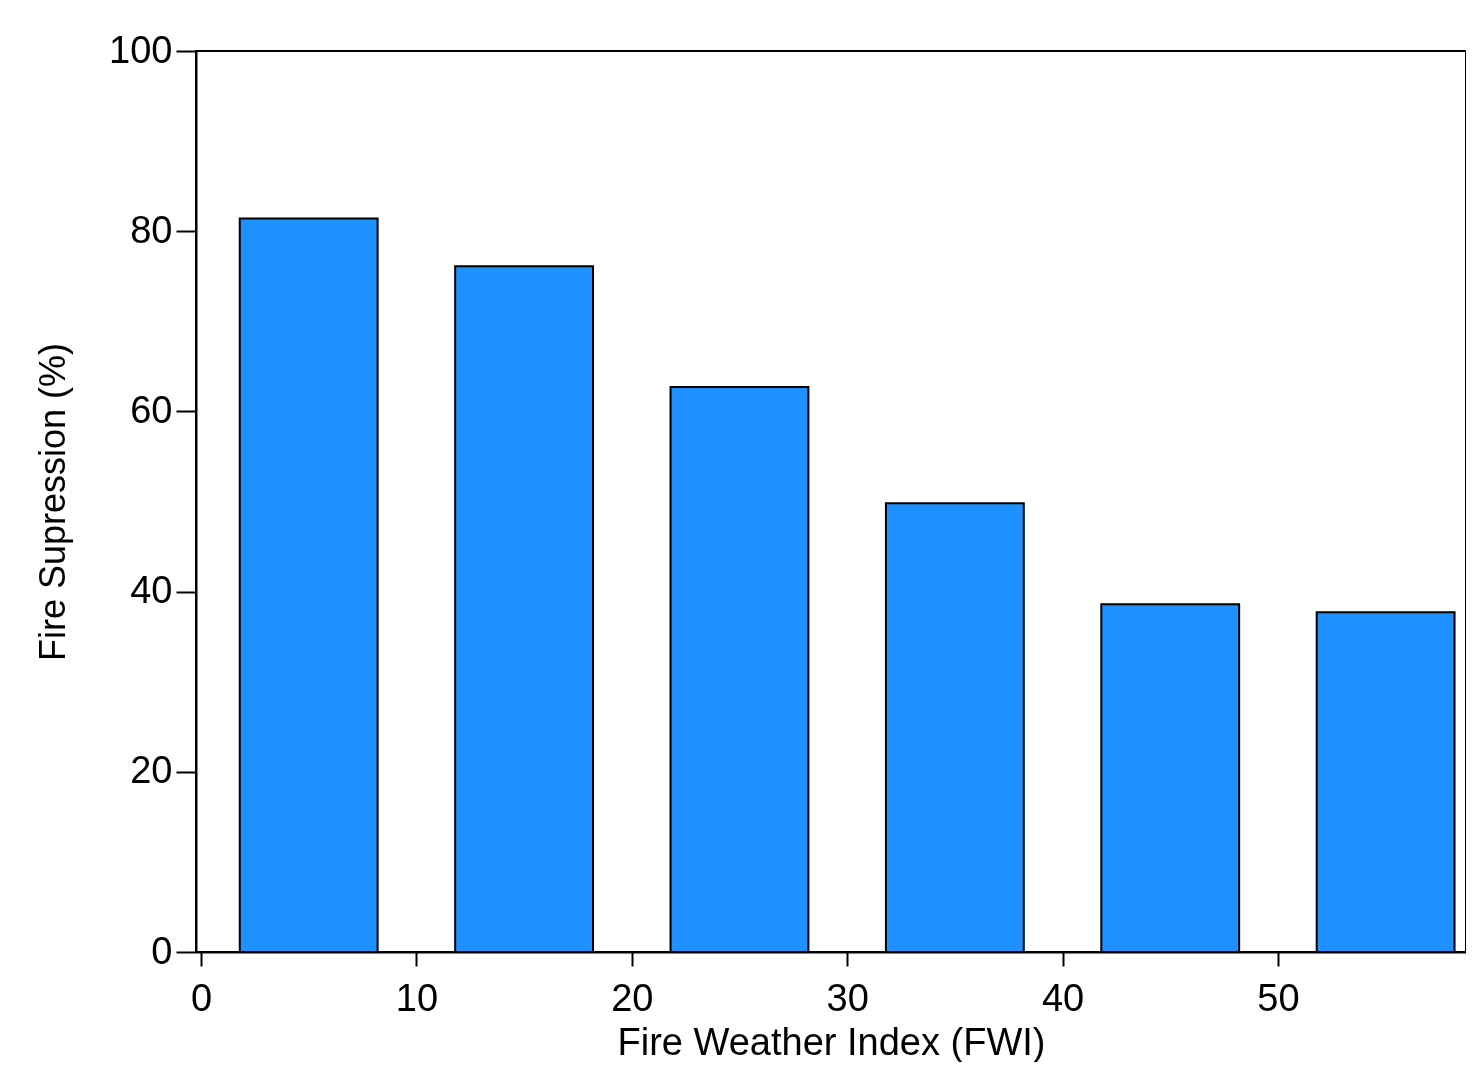 This screenshot has width=1474, height=1072. Describe the element at coordinates (53, 502) in the screenshot. I see `y-axis-title: Fire Supression (%)` at that location.